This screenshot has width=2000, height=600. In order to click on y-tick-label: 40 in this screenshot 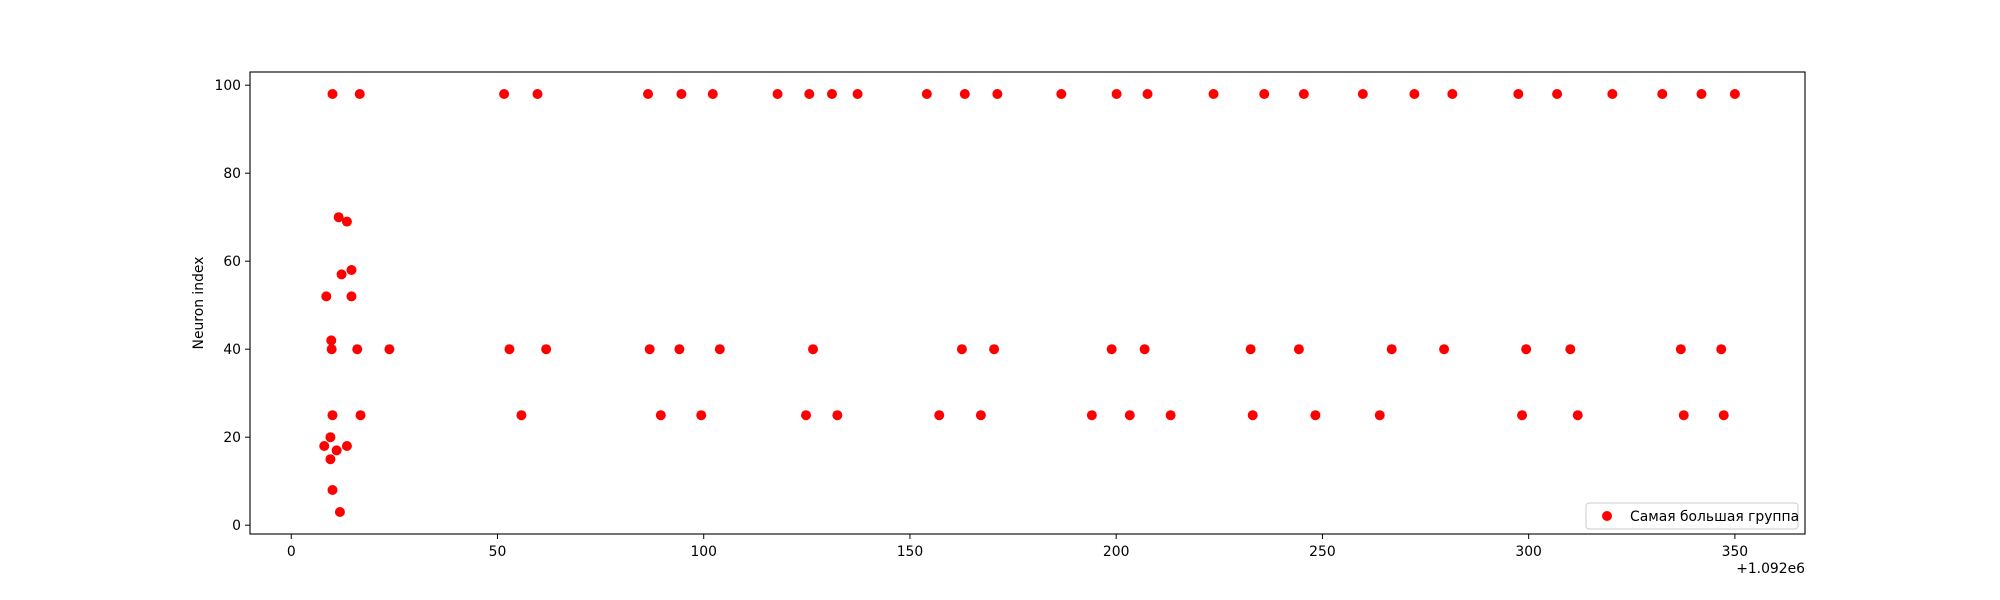, I will do `click(232, 350)`.